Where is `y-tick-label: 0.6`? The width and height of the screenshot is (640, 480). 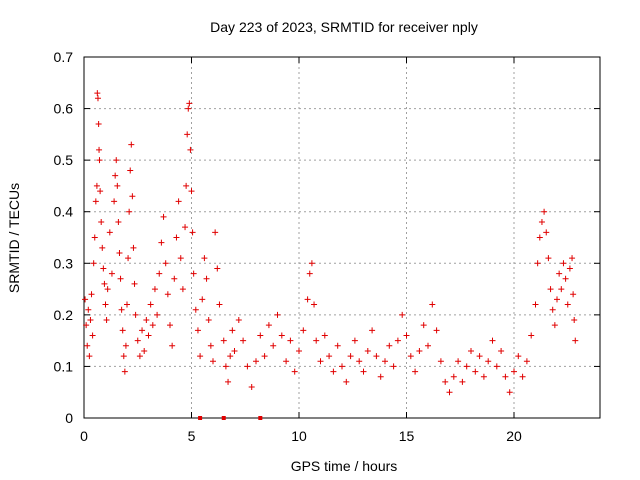 y-tick-label: 0.6 is located at coordinates (64, 109).